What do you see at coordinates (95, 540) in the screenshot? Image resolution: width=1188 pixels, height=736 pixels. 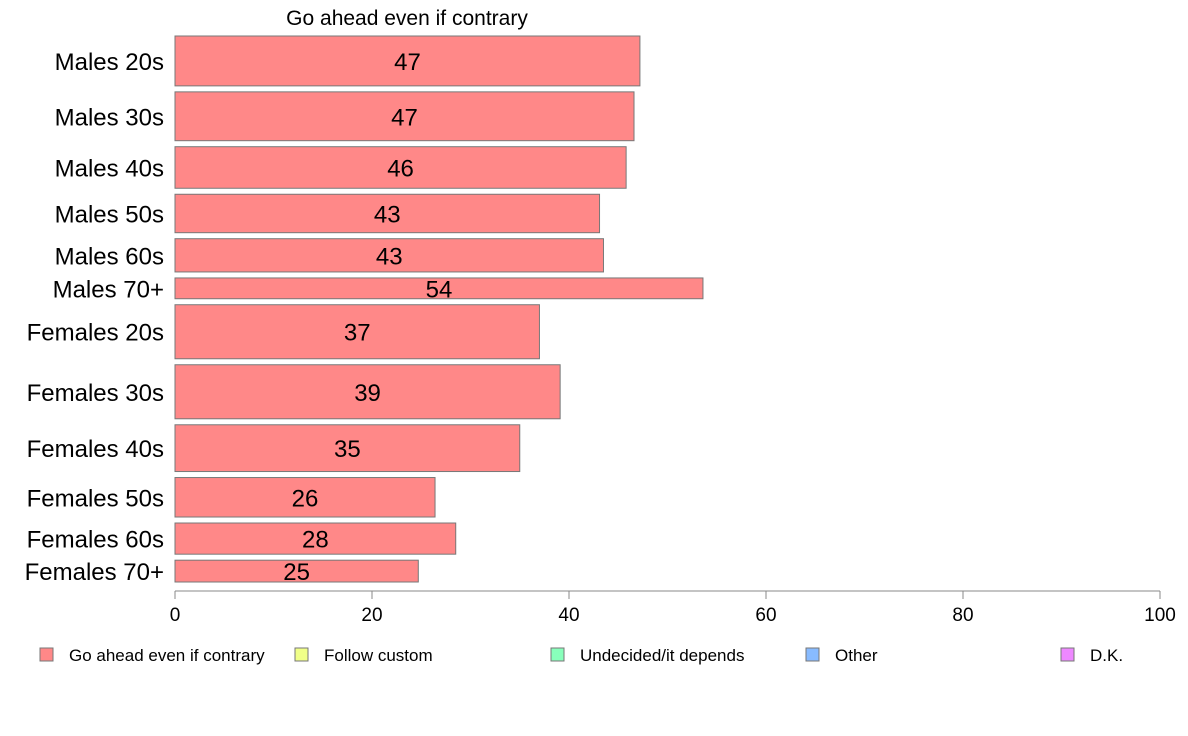 I see `category-label: Females 60s` at bounding box center [95, 540].